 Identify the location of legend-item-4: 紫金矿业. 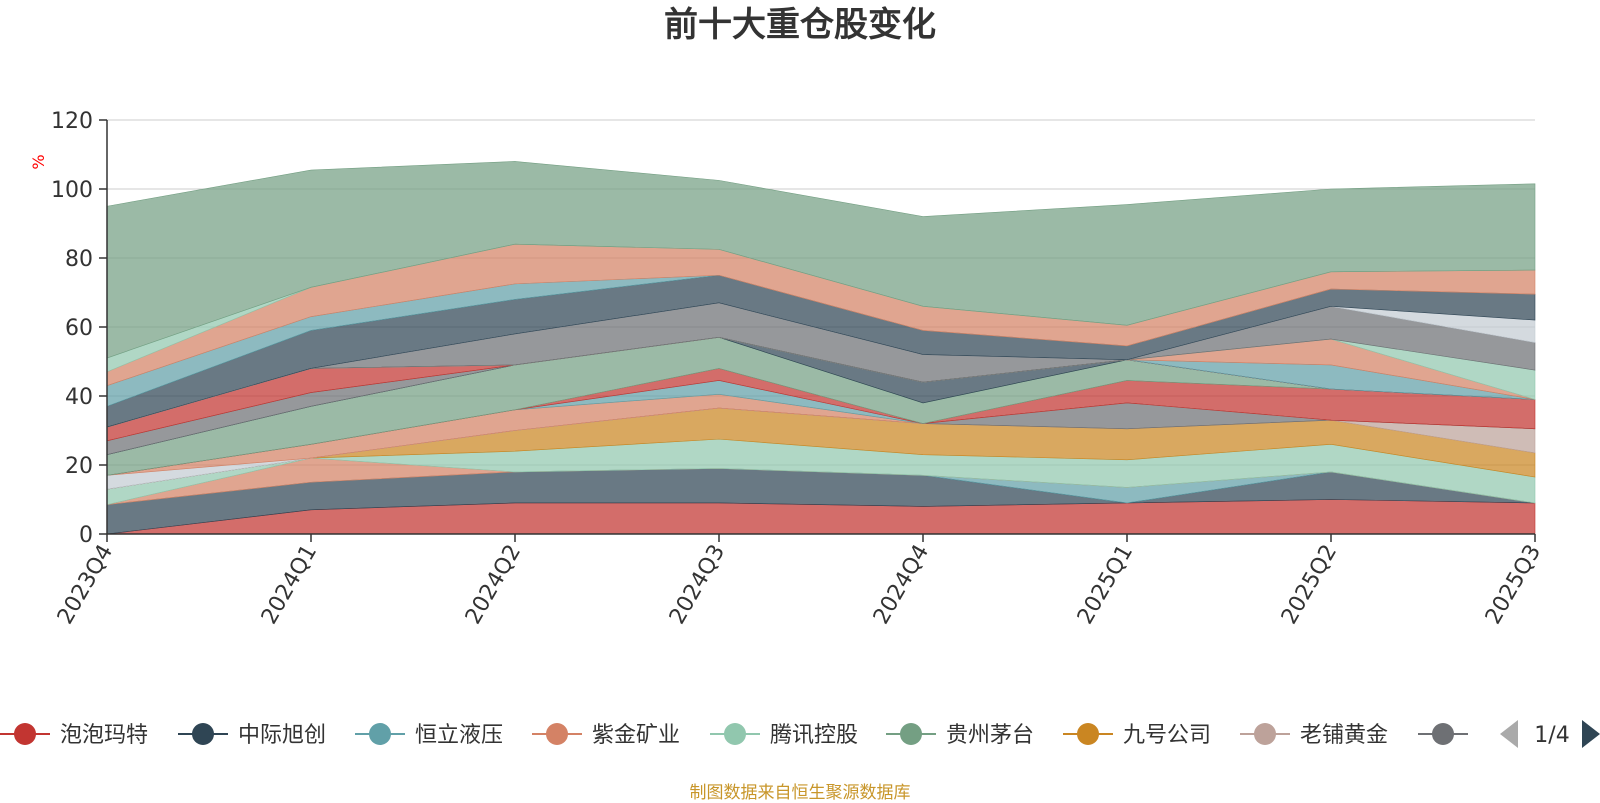
(606, 735).